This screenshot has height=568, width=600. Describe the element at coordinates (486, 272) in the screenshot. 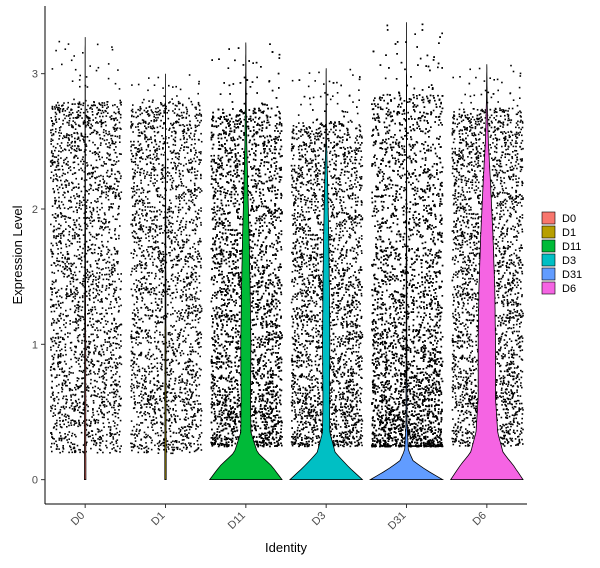

I see `violin-d6` at that location.